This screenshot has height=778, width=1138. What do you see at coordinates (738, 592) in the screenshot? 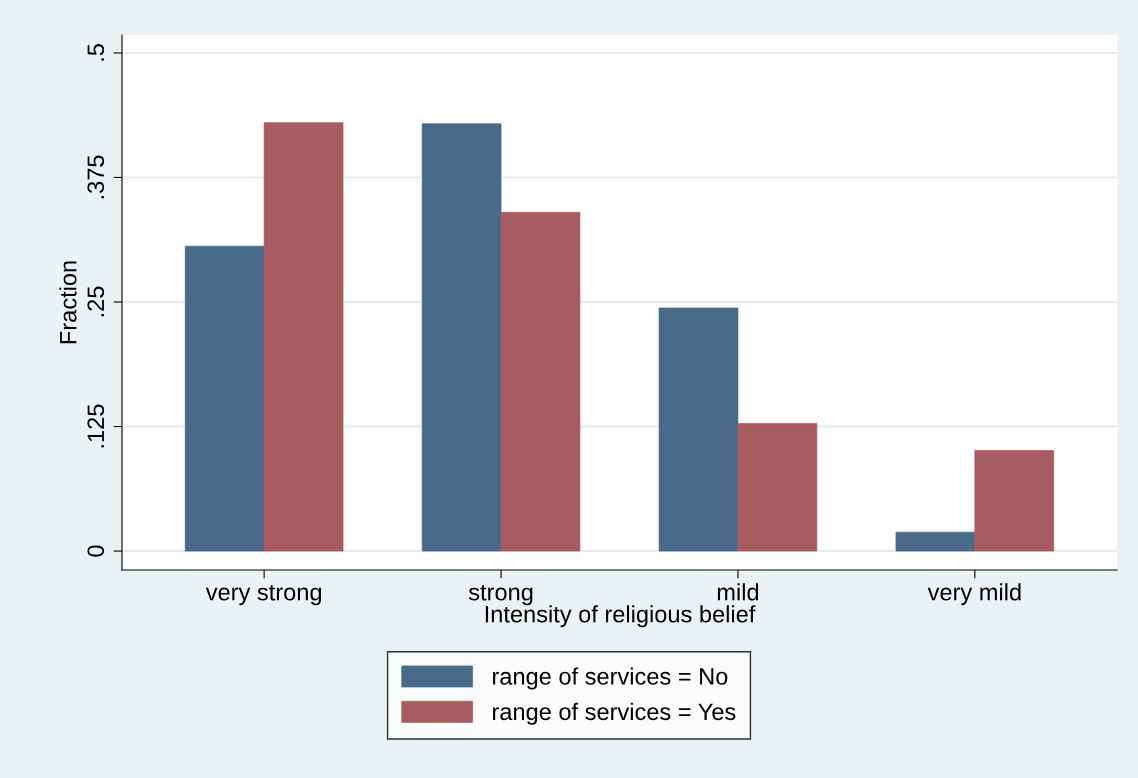
I see `x-tick-label: mild` at bounding box center [738, 592].